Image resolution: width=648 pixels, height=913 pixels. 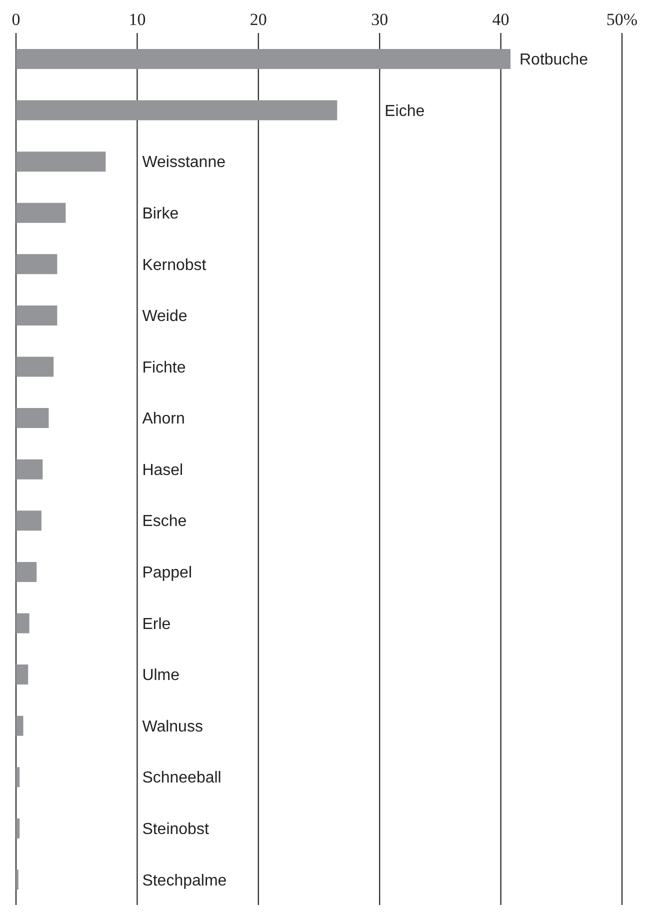 What do you see at coordinates (160, 213) in the screenshot?
I see `y-tick-label: Birke` at bounding box center [160, 213].